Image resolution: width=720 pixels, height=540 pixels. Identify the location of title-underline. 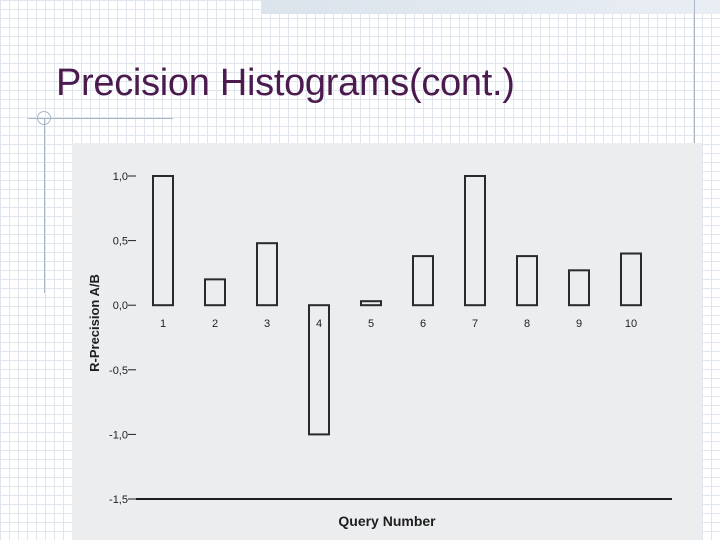
(100, 118).